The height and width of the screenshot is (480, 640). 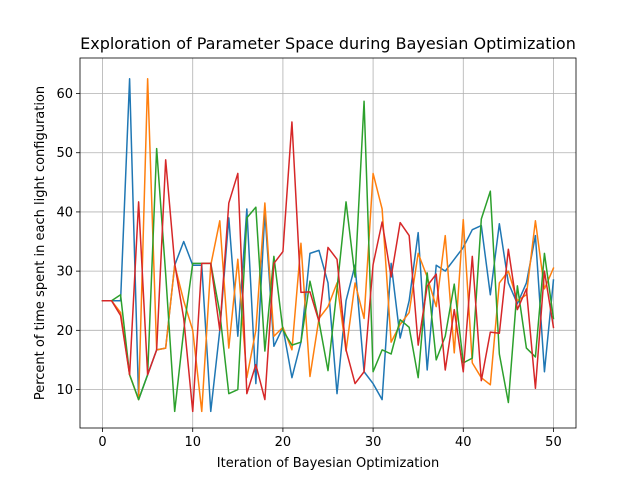 I want to click on x-tick-label: 10, so click(x=192, y=442).